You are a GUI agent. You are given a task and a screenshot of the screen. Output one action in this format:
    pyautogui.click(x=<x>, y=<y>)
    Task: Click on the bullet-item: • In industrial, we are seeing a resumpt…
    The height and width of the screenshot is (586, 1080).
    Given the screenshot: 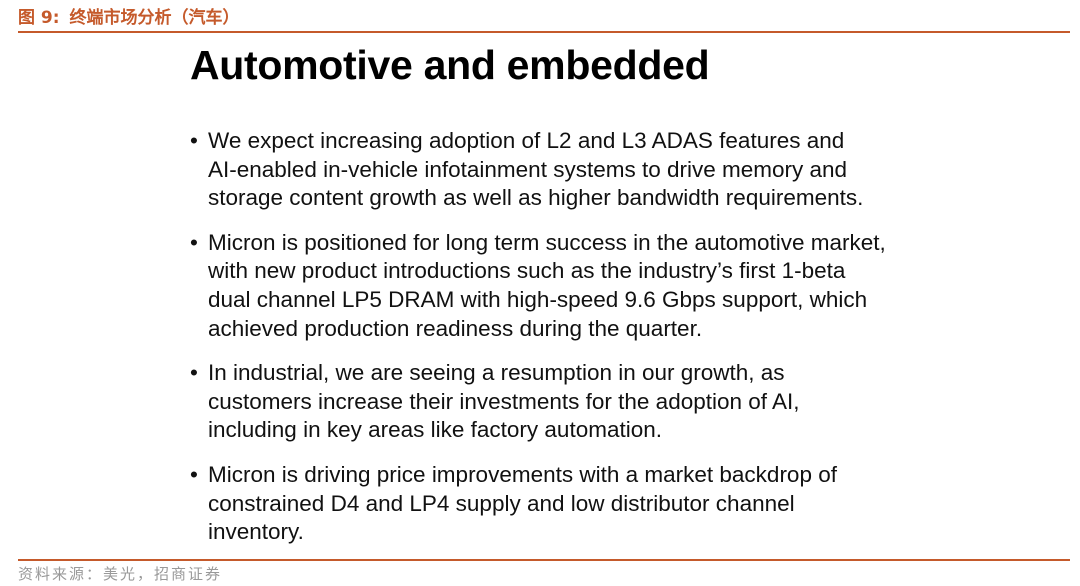 What is the action you would take?
    pyautogui.click(x=560, y=402)
    